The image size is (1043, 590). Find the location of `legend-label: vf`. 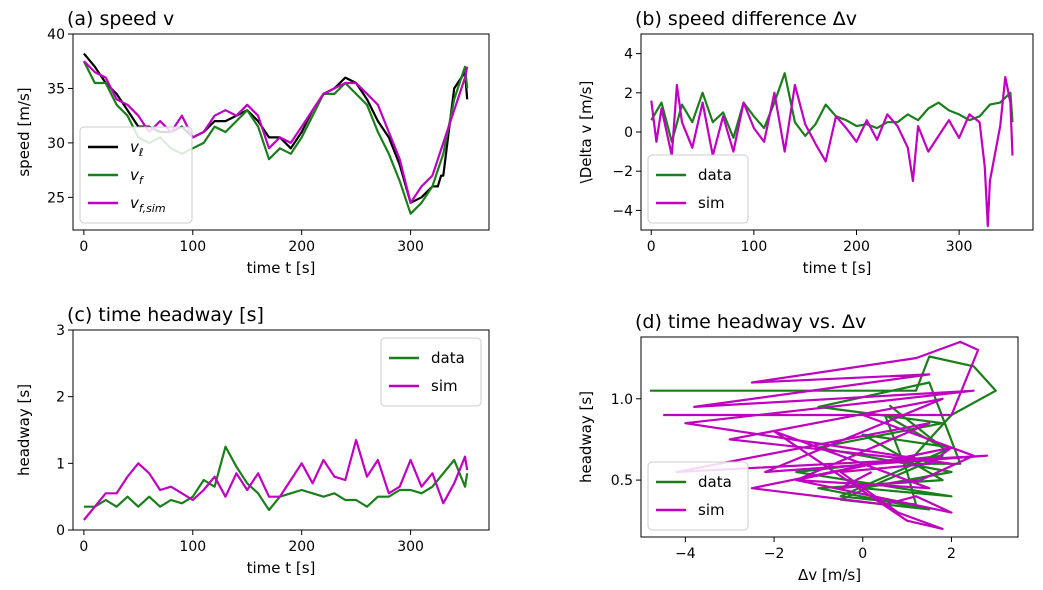

legend-label: vf is located at coordinates (137, 176).